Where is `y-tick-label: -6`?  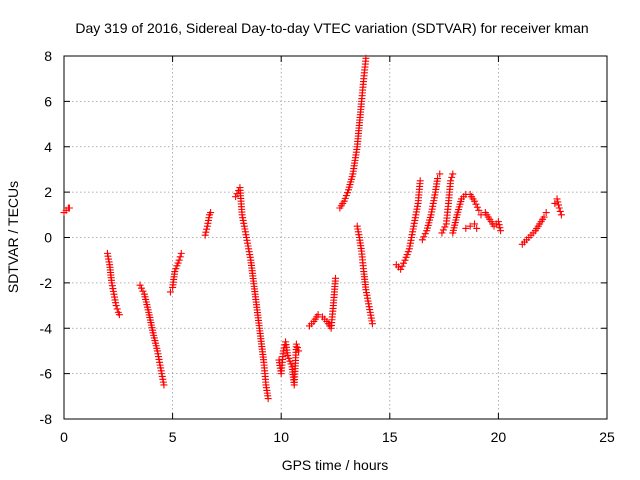
y-tick-label: -6 is located at coordinates (46, 374).